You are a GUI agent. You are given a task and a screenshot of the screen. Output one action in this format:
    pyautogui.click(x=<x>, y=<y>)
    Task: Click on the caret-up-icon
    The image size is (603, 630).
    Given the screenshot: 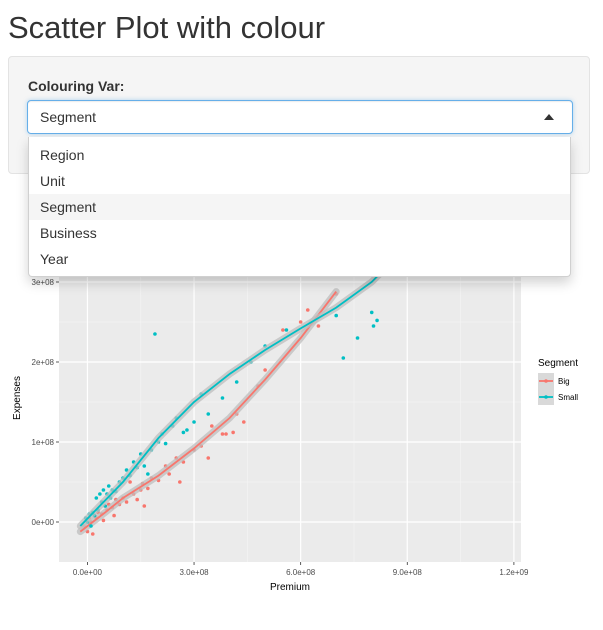 What is the action you would take?
    pyautogui.click(x=549, y=117)
    